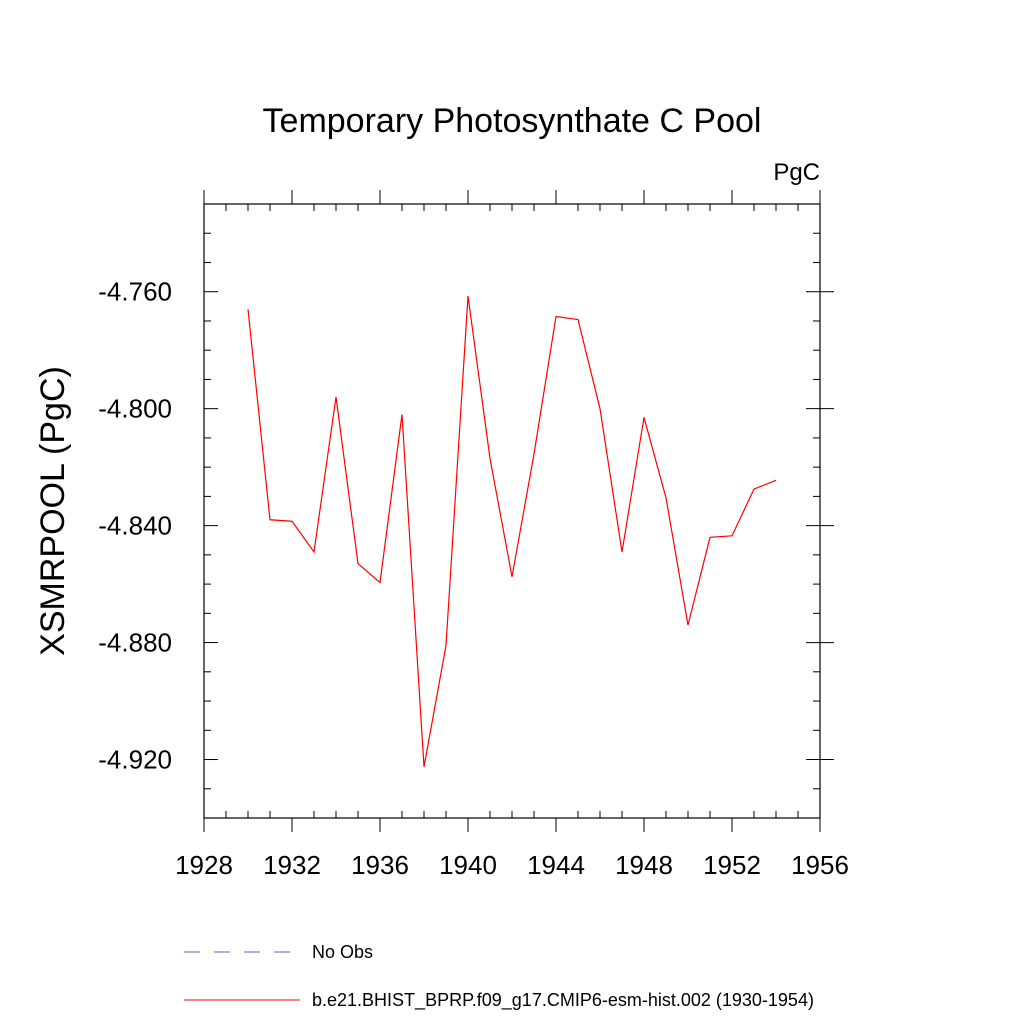 The image size is (1024, 1024). What do you see at coordinates (820, 865) in the screenshot?
I see `x-tick-label: 1956` at bounding box center [820, 865].